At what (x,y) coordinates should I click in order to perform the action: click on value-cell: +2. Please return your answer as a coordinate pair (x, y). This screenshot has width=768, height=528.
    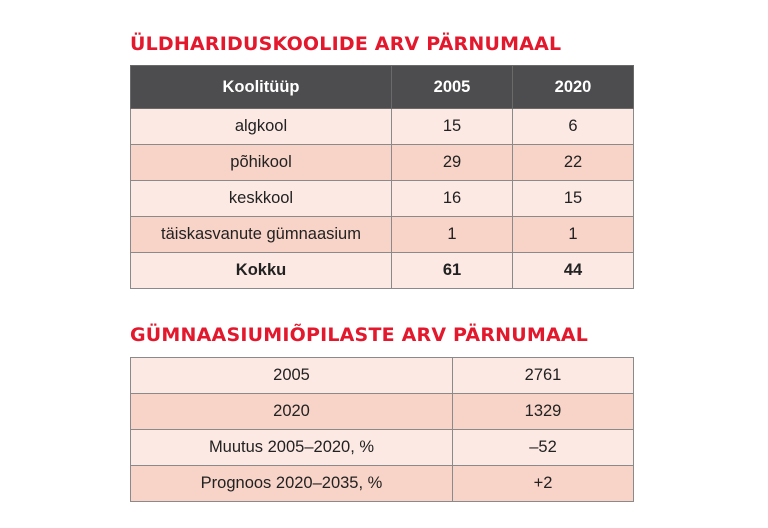
    Looking at the image, I should click on (543, 483).